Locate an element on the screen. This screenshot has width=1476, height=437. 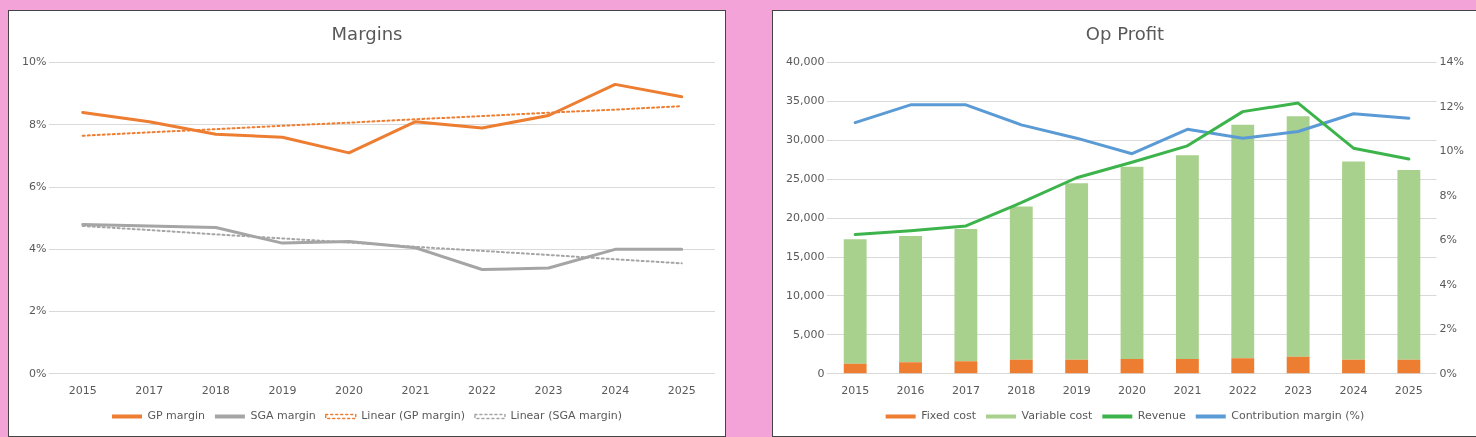
y2-tick-label: 10% is located at coordinates (1451, 151).